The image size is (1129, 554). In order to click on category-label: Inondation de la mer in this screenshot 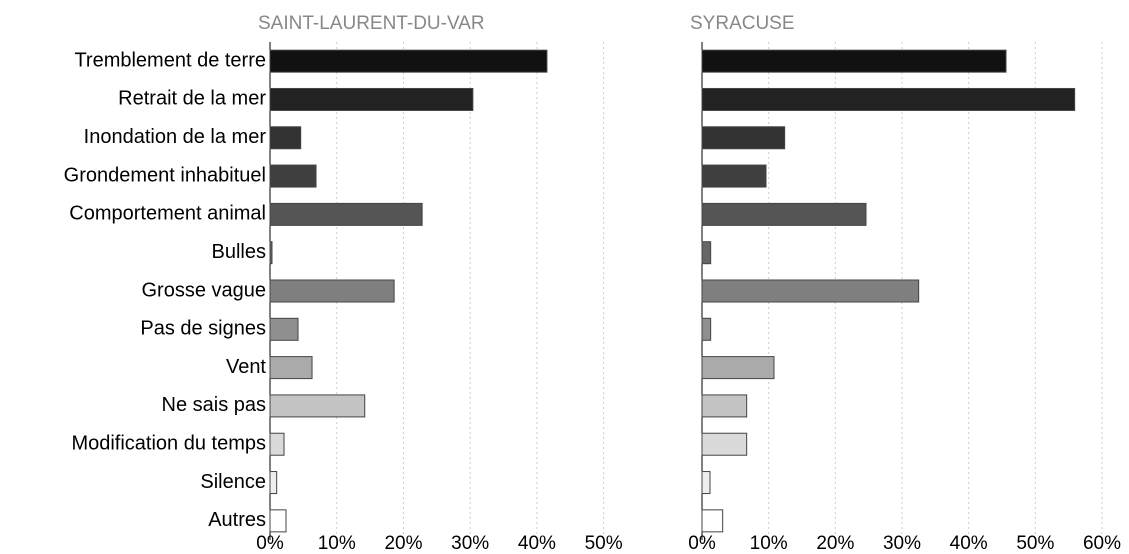, I will do `click(175, 137)`.